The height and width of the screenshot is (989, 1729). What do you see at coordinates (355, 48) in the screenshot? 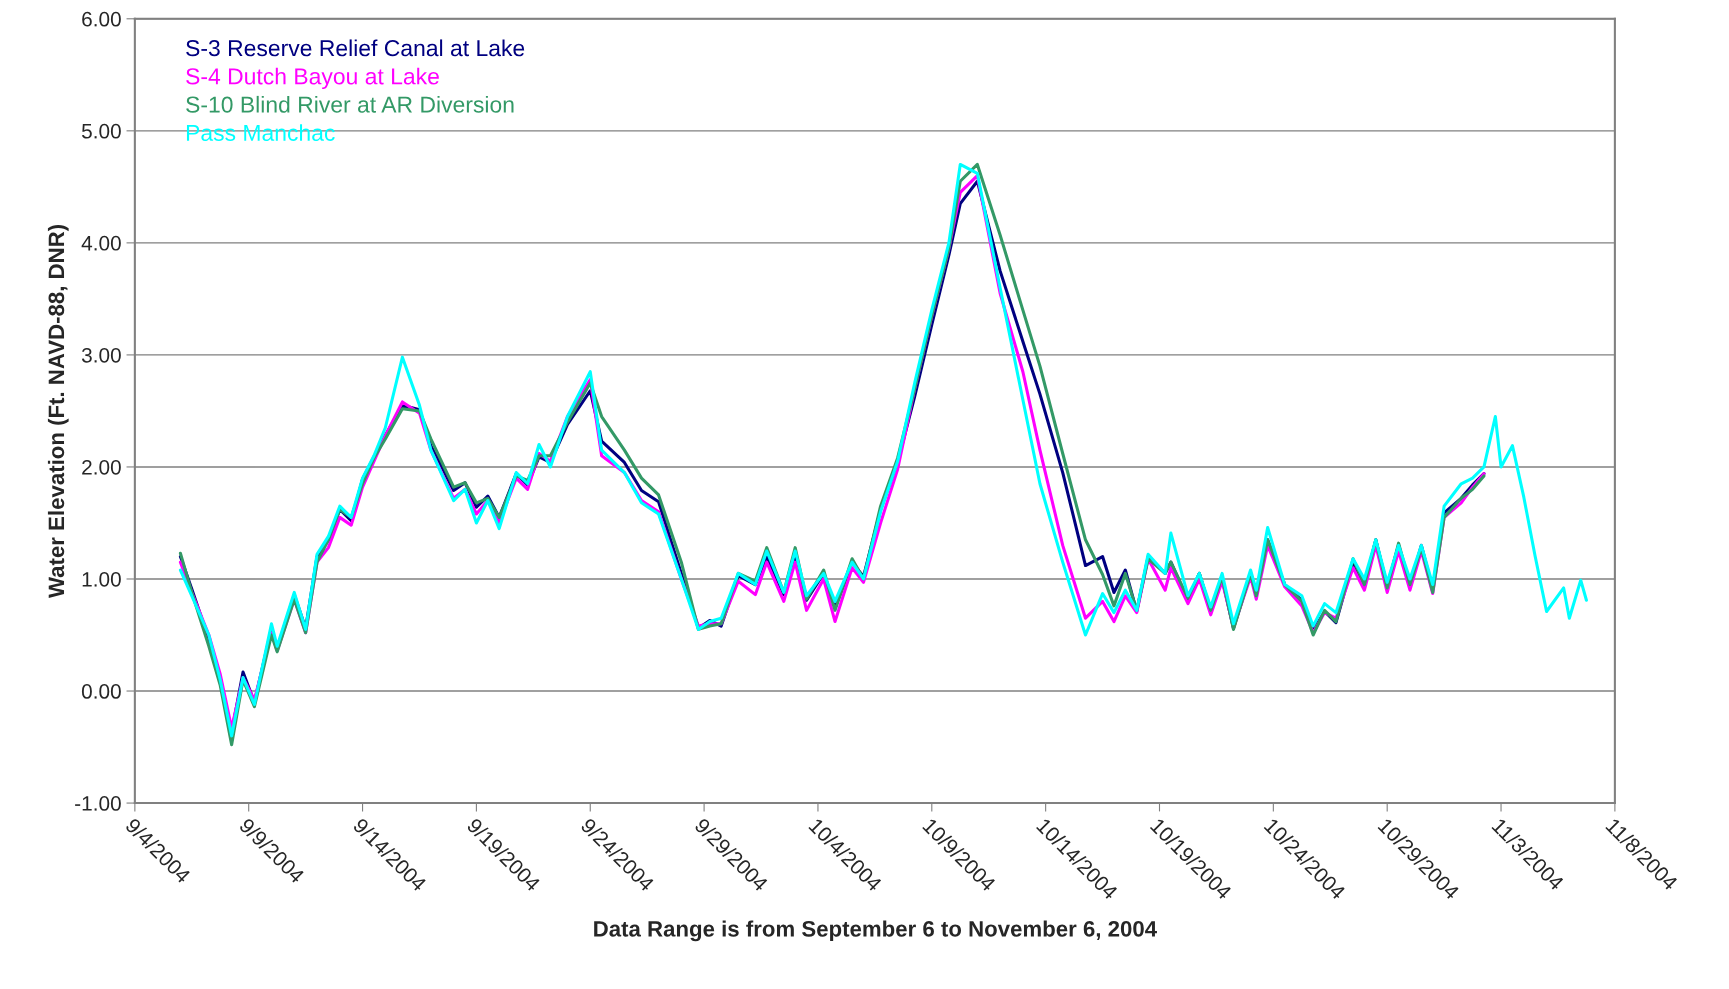
I see `text: S-3 Reserve Relief Canal at Lake` at bounding box center [355, 48].